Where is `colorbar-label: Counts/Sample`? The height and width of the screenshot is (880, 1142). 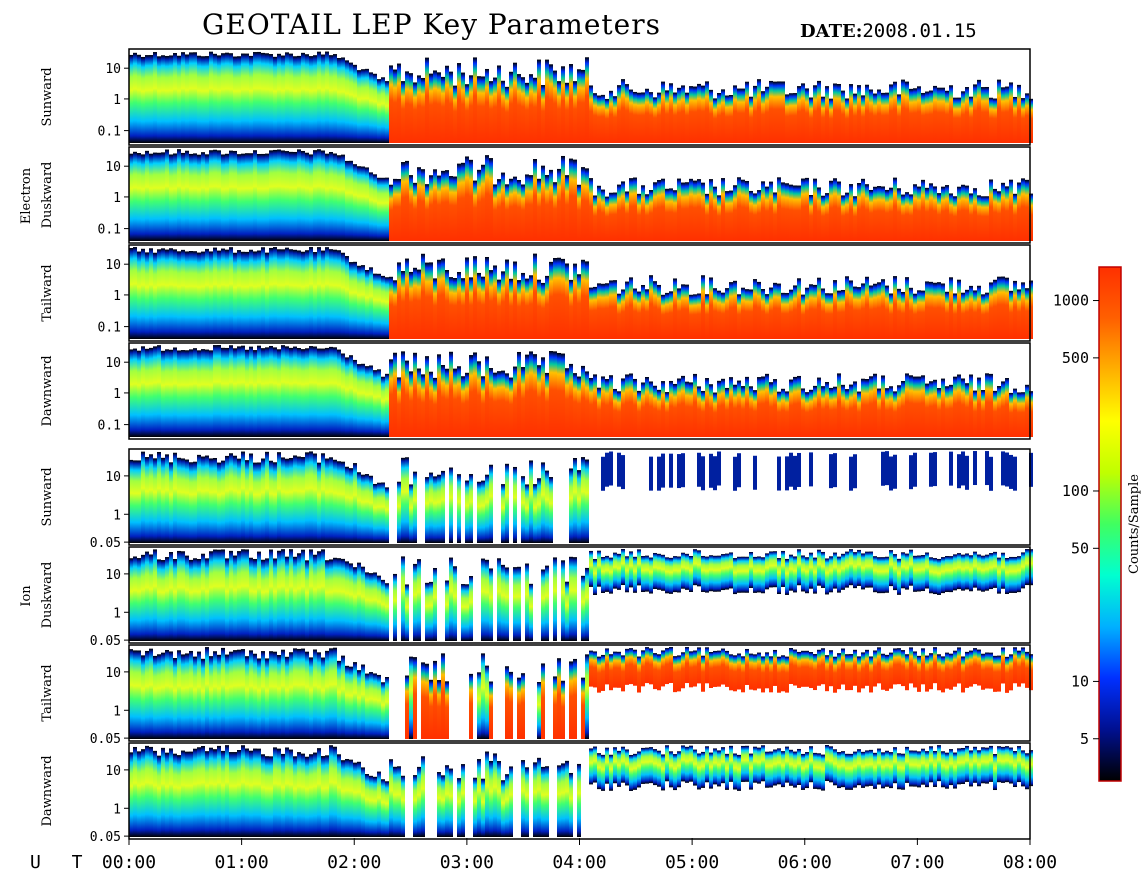 colorbar-label: Counts/Sample is located at coordinates (1134, 524).